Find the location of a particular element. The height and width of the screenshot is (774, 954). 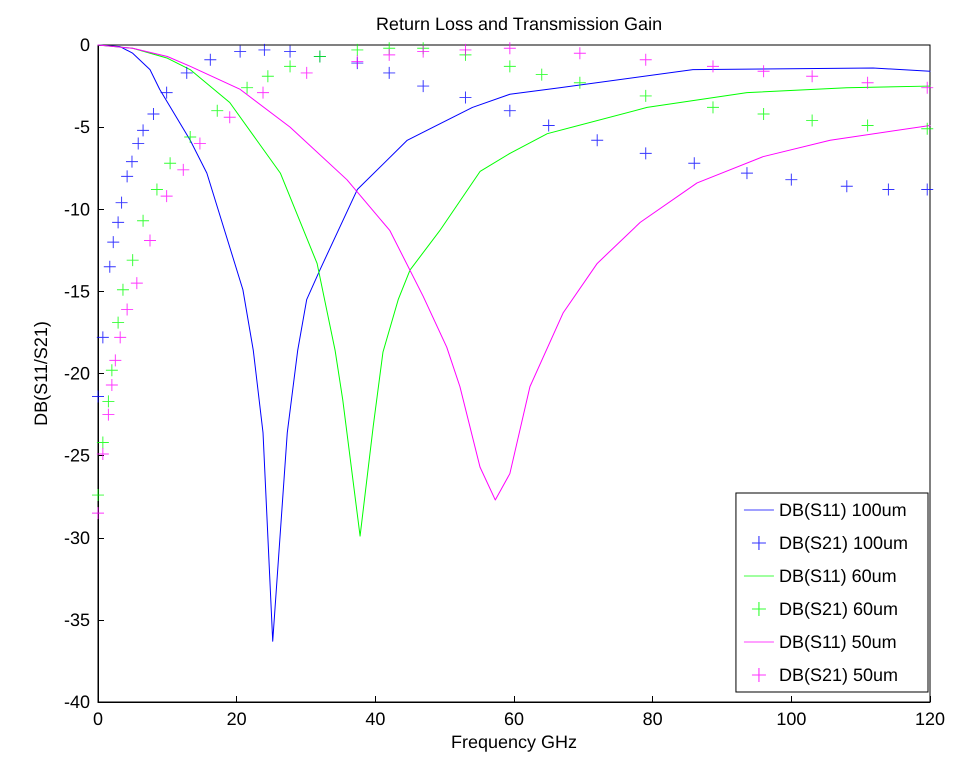

legend-label: DB(S11) 100um is located at coordinates (842, 510).